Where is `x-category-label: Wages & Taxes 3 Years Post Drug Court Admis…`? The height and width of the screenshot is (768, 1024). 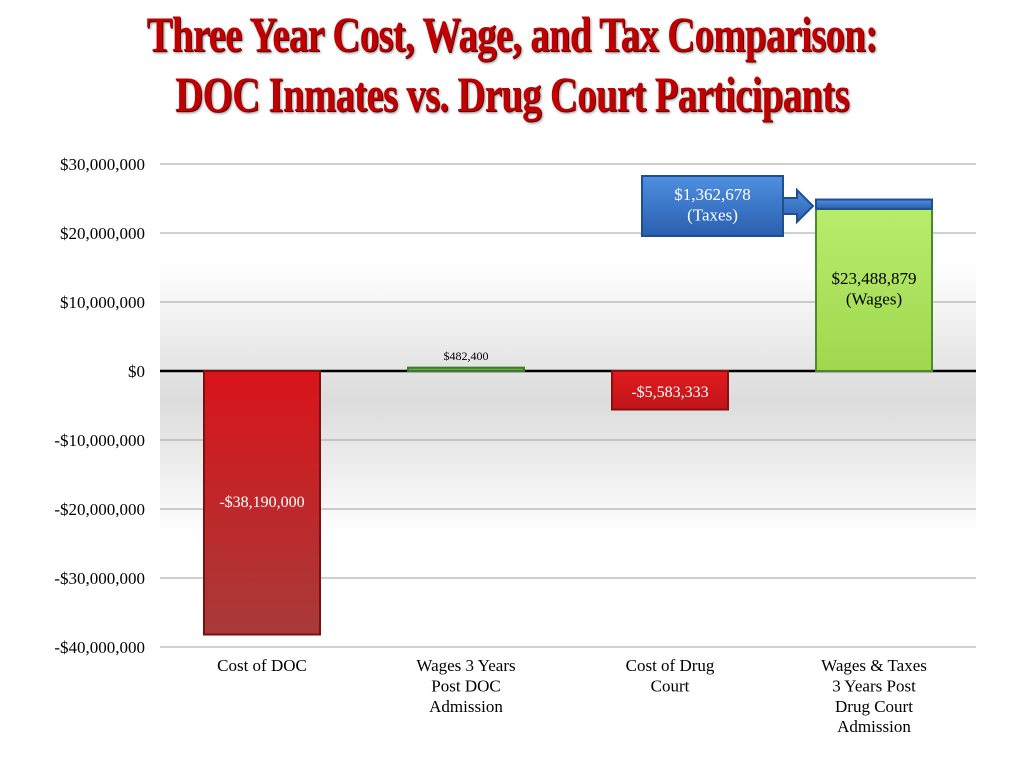 x-category-label: Wages & Taxes 3 Years Post Drug Court Admis… is located at coordinates (874, 696).